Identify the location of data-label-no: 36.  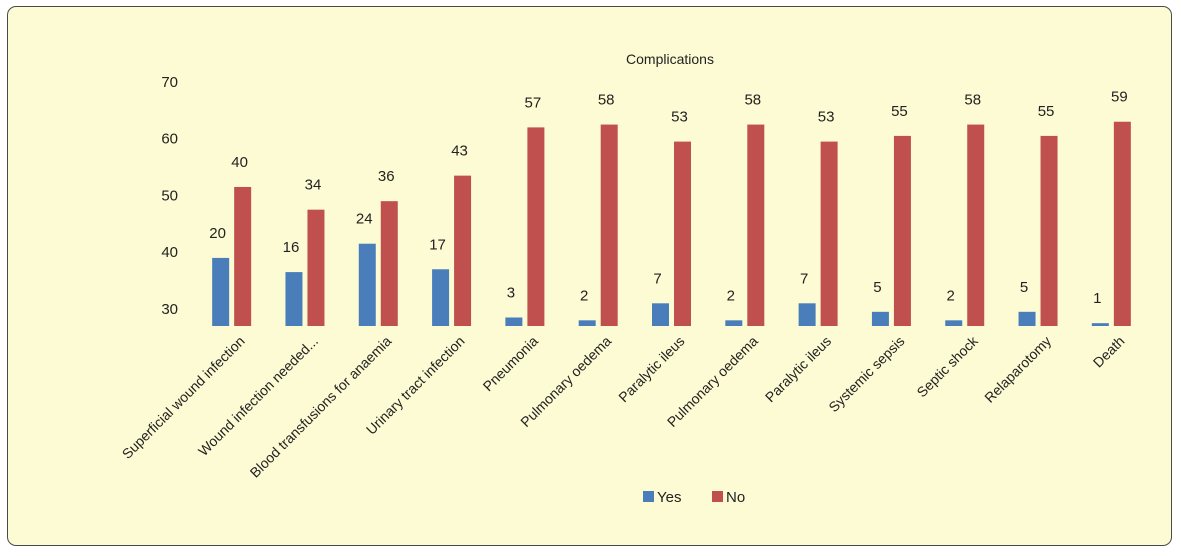
(386, 176).